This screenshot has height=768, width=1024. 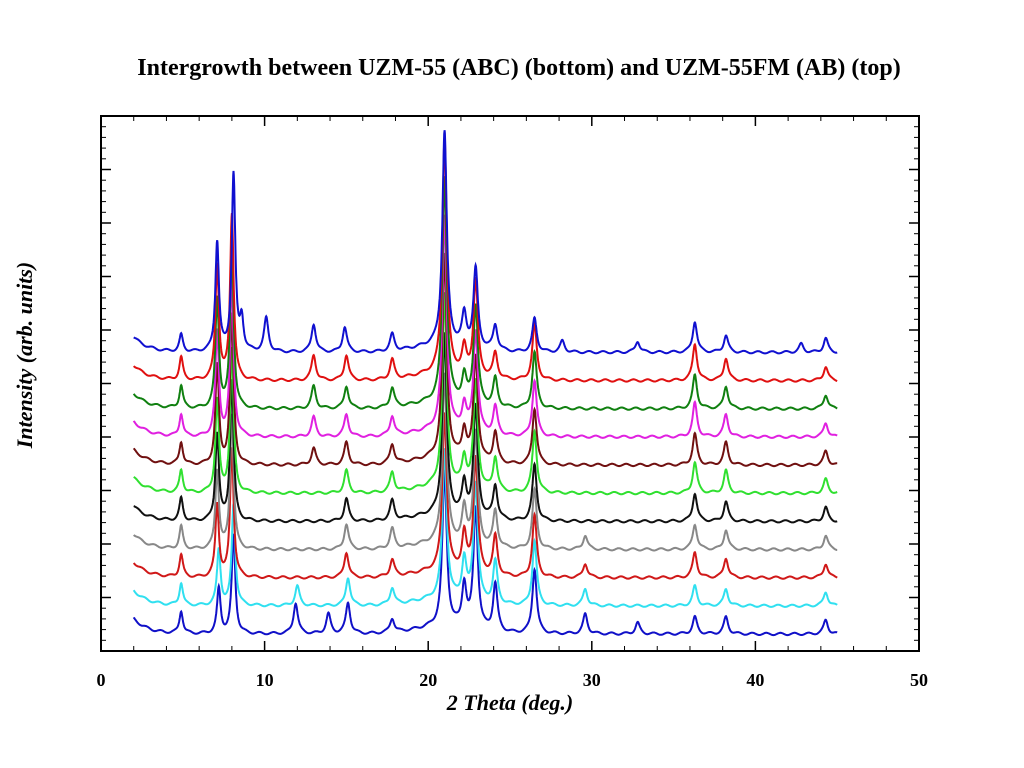 I want to click on x-tick-label: 30, so click(x=592, y=680).